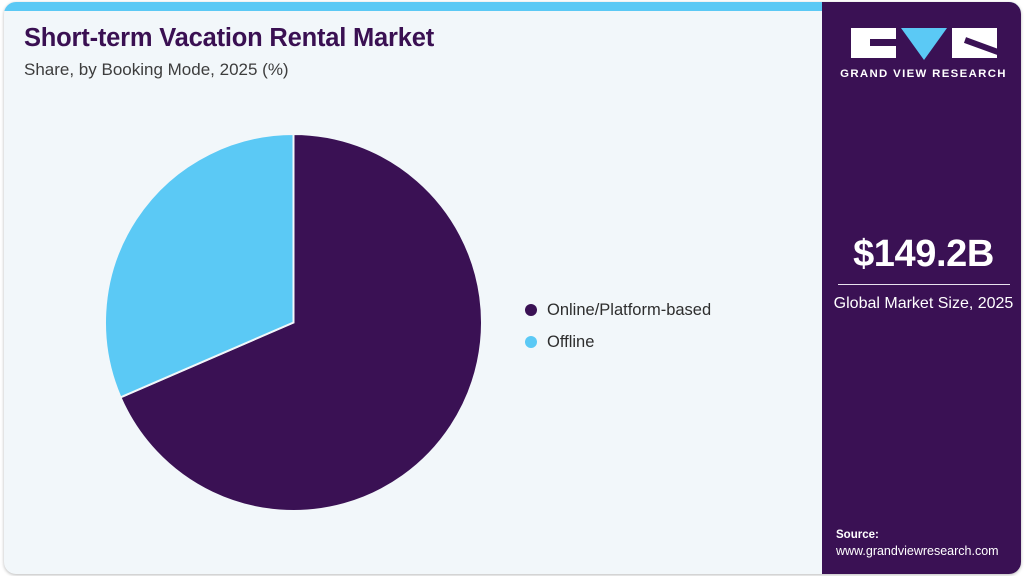 The image size is (1025, 576). What do you see at coordinates (917, 551) in the screenshot?
I see `source-url: www.grandviewresearch.com` at bounding box center [917, 551].